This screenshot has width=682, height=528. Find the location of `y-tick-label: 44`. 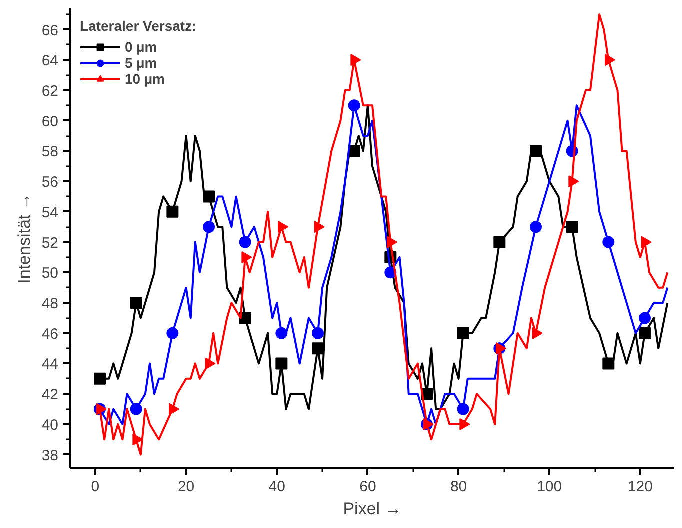

y-tick-label: 44 is located at coordinates (50, 365).